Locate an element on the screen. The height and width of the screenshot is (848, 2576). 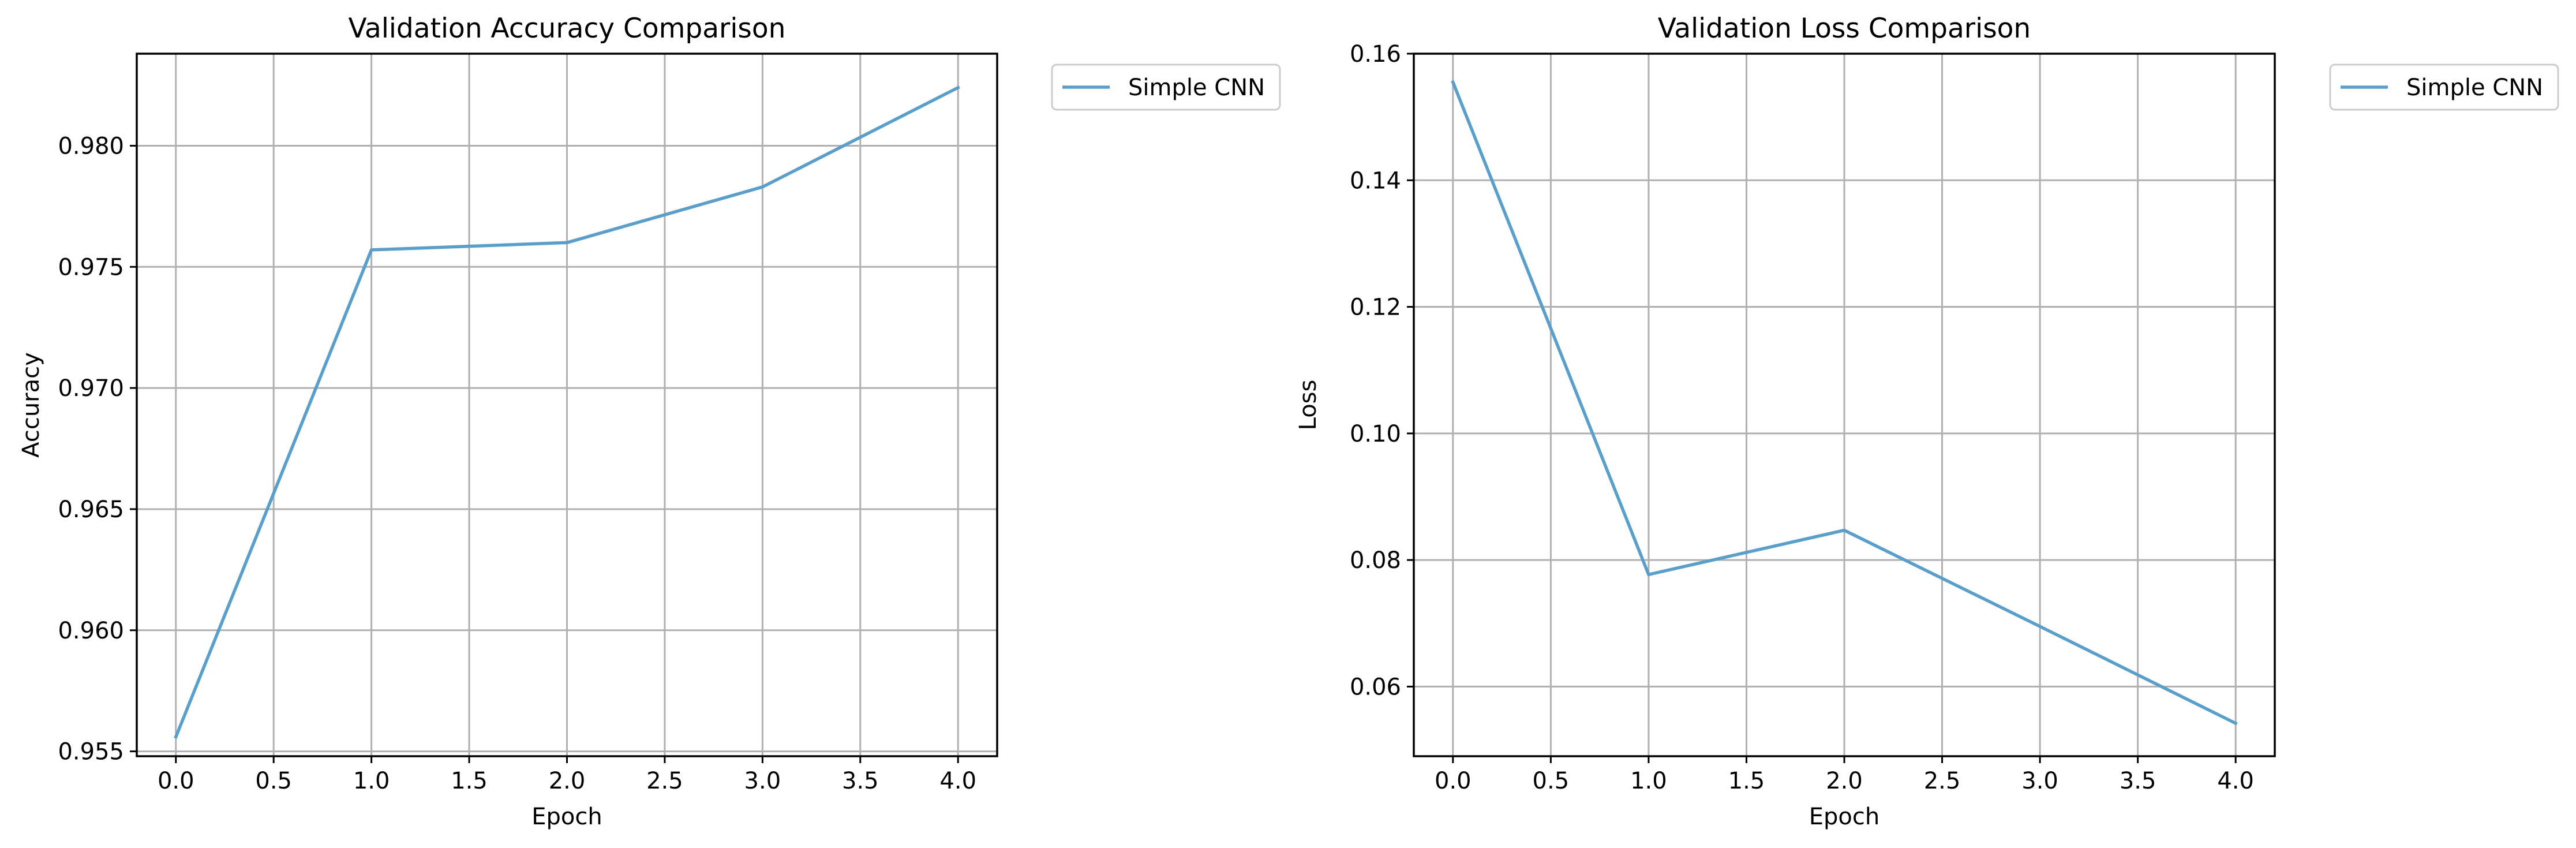
y-tick-label: 0.965 is located at coordinates (91, 509).